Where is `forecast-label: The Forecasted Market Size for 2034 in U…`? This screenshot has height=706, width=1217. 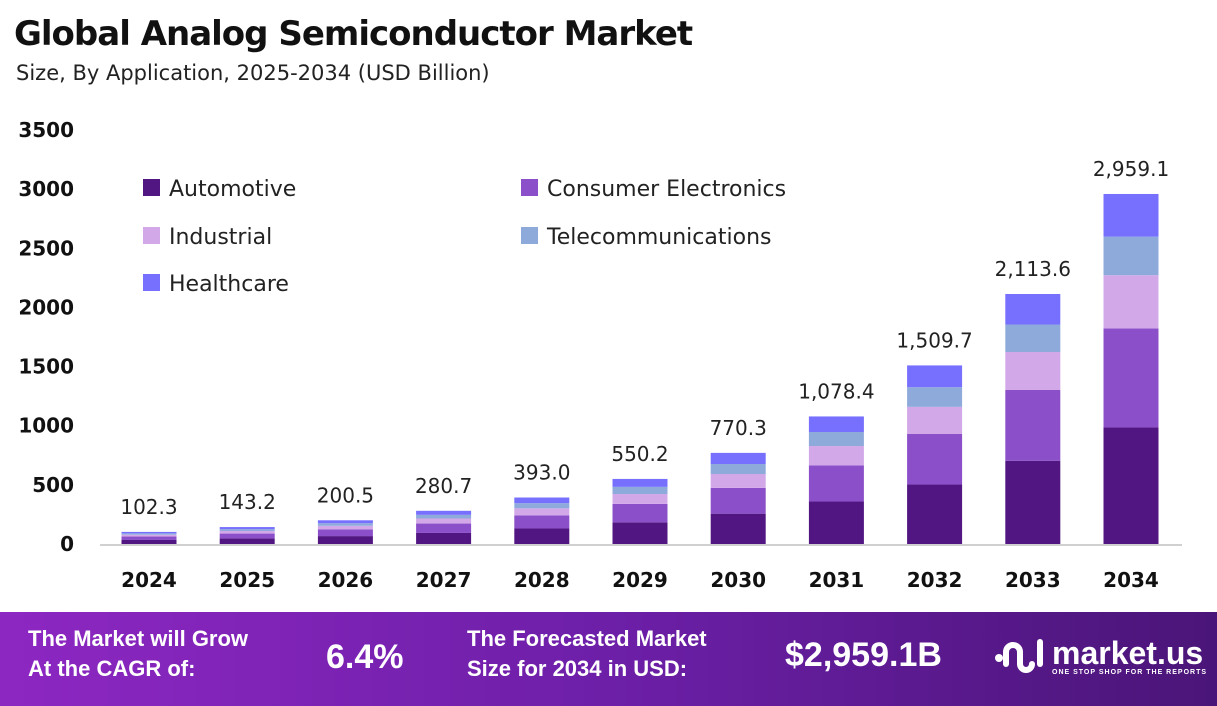 forecast-label: The Forecasted Market Size for 2034 in U… is located at coordinates (587, 654).